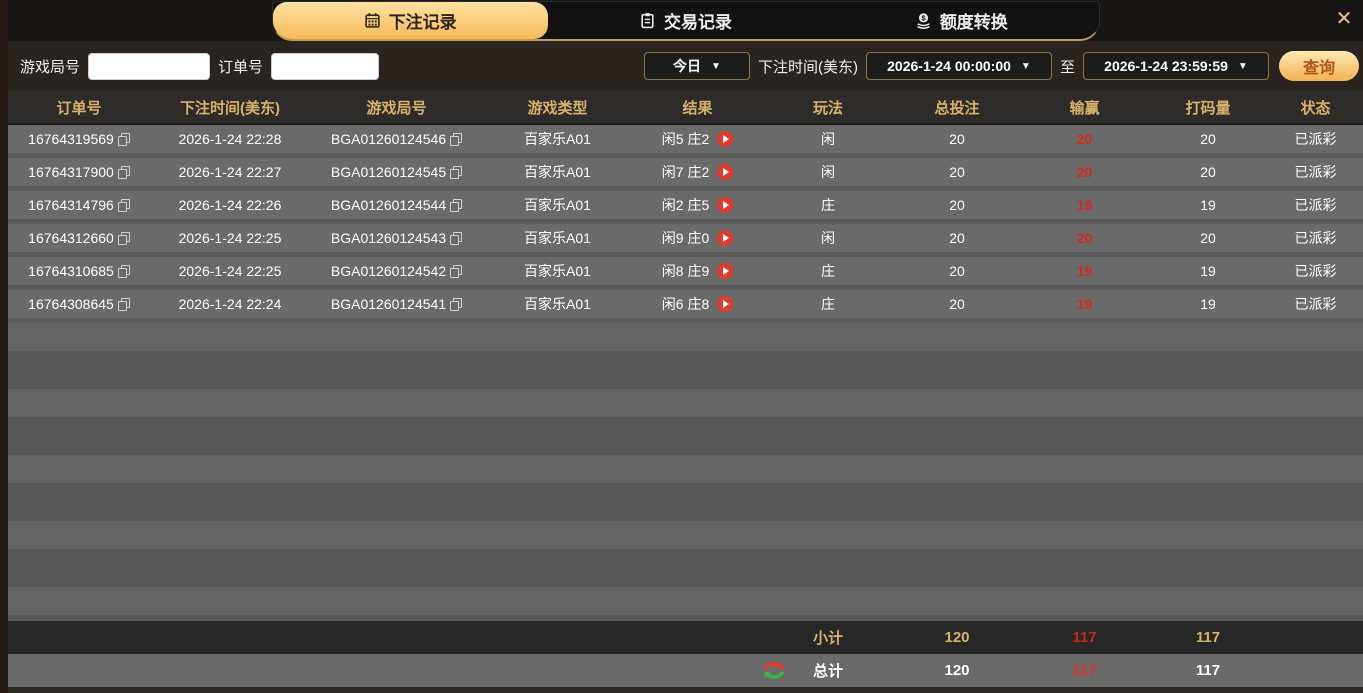  What do you see at coordinates (230, 304) in the screenshot?
I see `bet-time: 2026-1-24 22:24` at bounding box center [230, 304].